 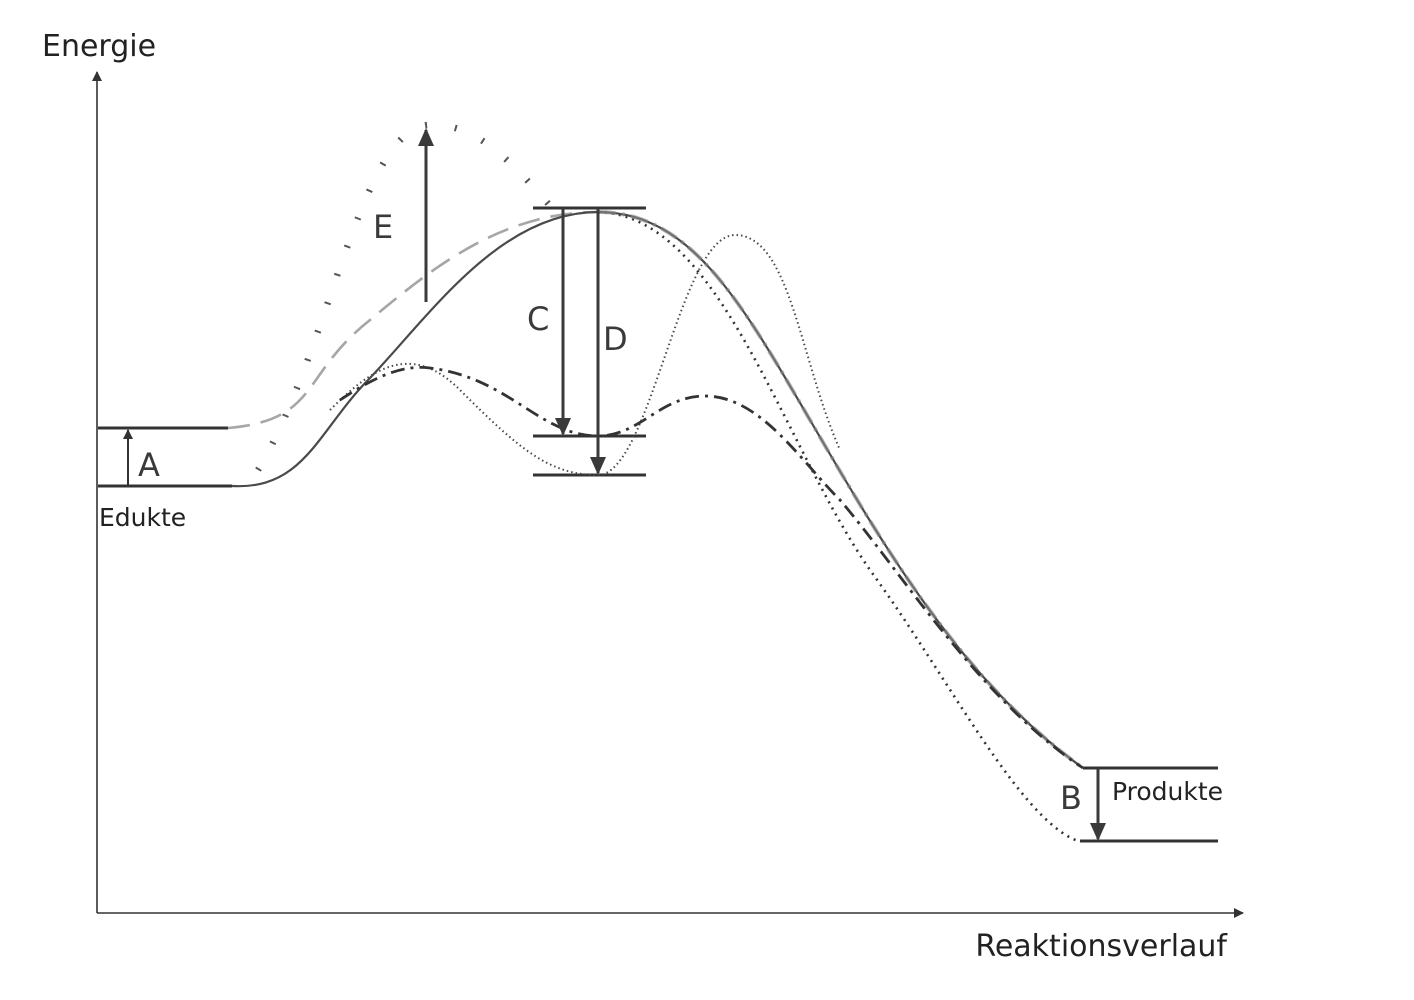 What do you see at coordinates (1101, 946) in the screenshot?
I see `x-axis-label: Reaktionsverlauf` at bounding box center [1101, 946].